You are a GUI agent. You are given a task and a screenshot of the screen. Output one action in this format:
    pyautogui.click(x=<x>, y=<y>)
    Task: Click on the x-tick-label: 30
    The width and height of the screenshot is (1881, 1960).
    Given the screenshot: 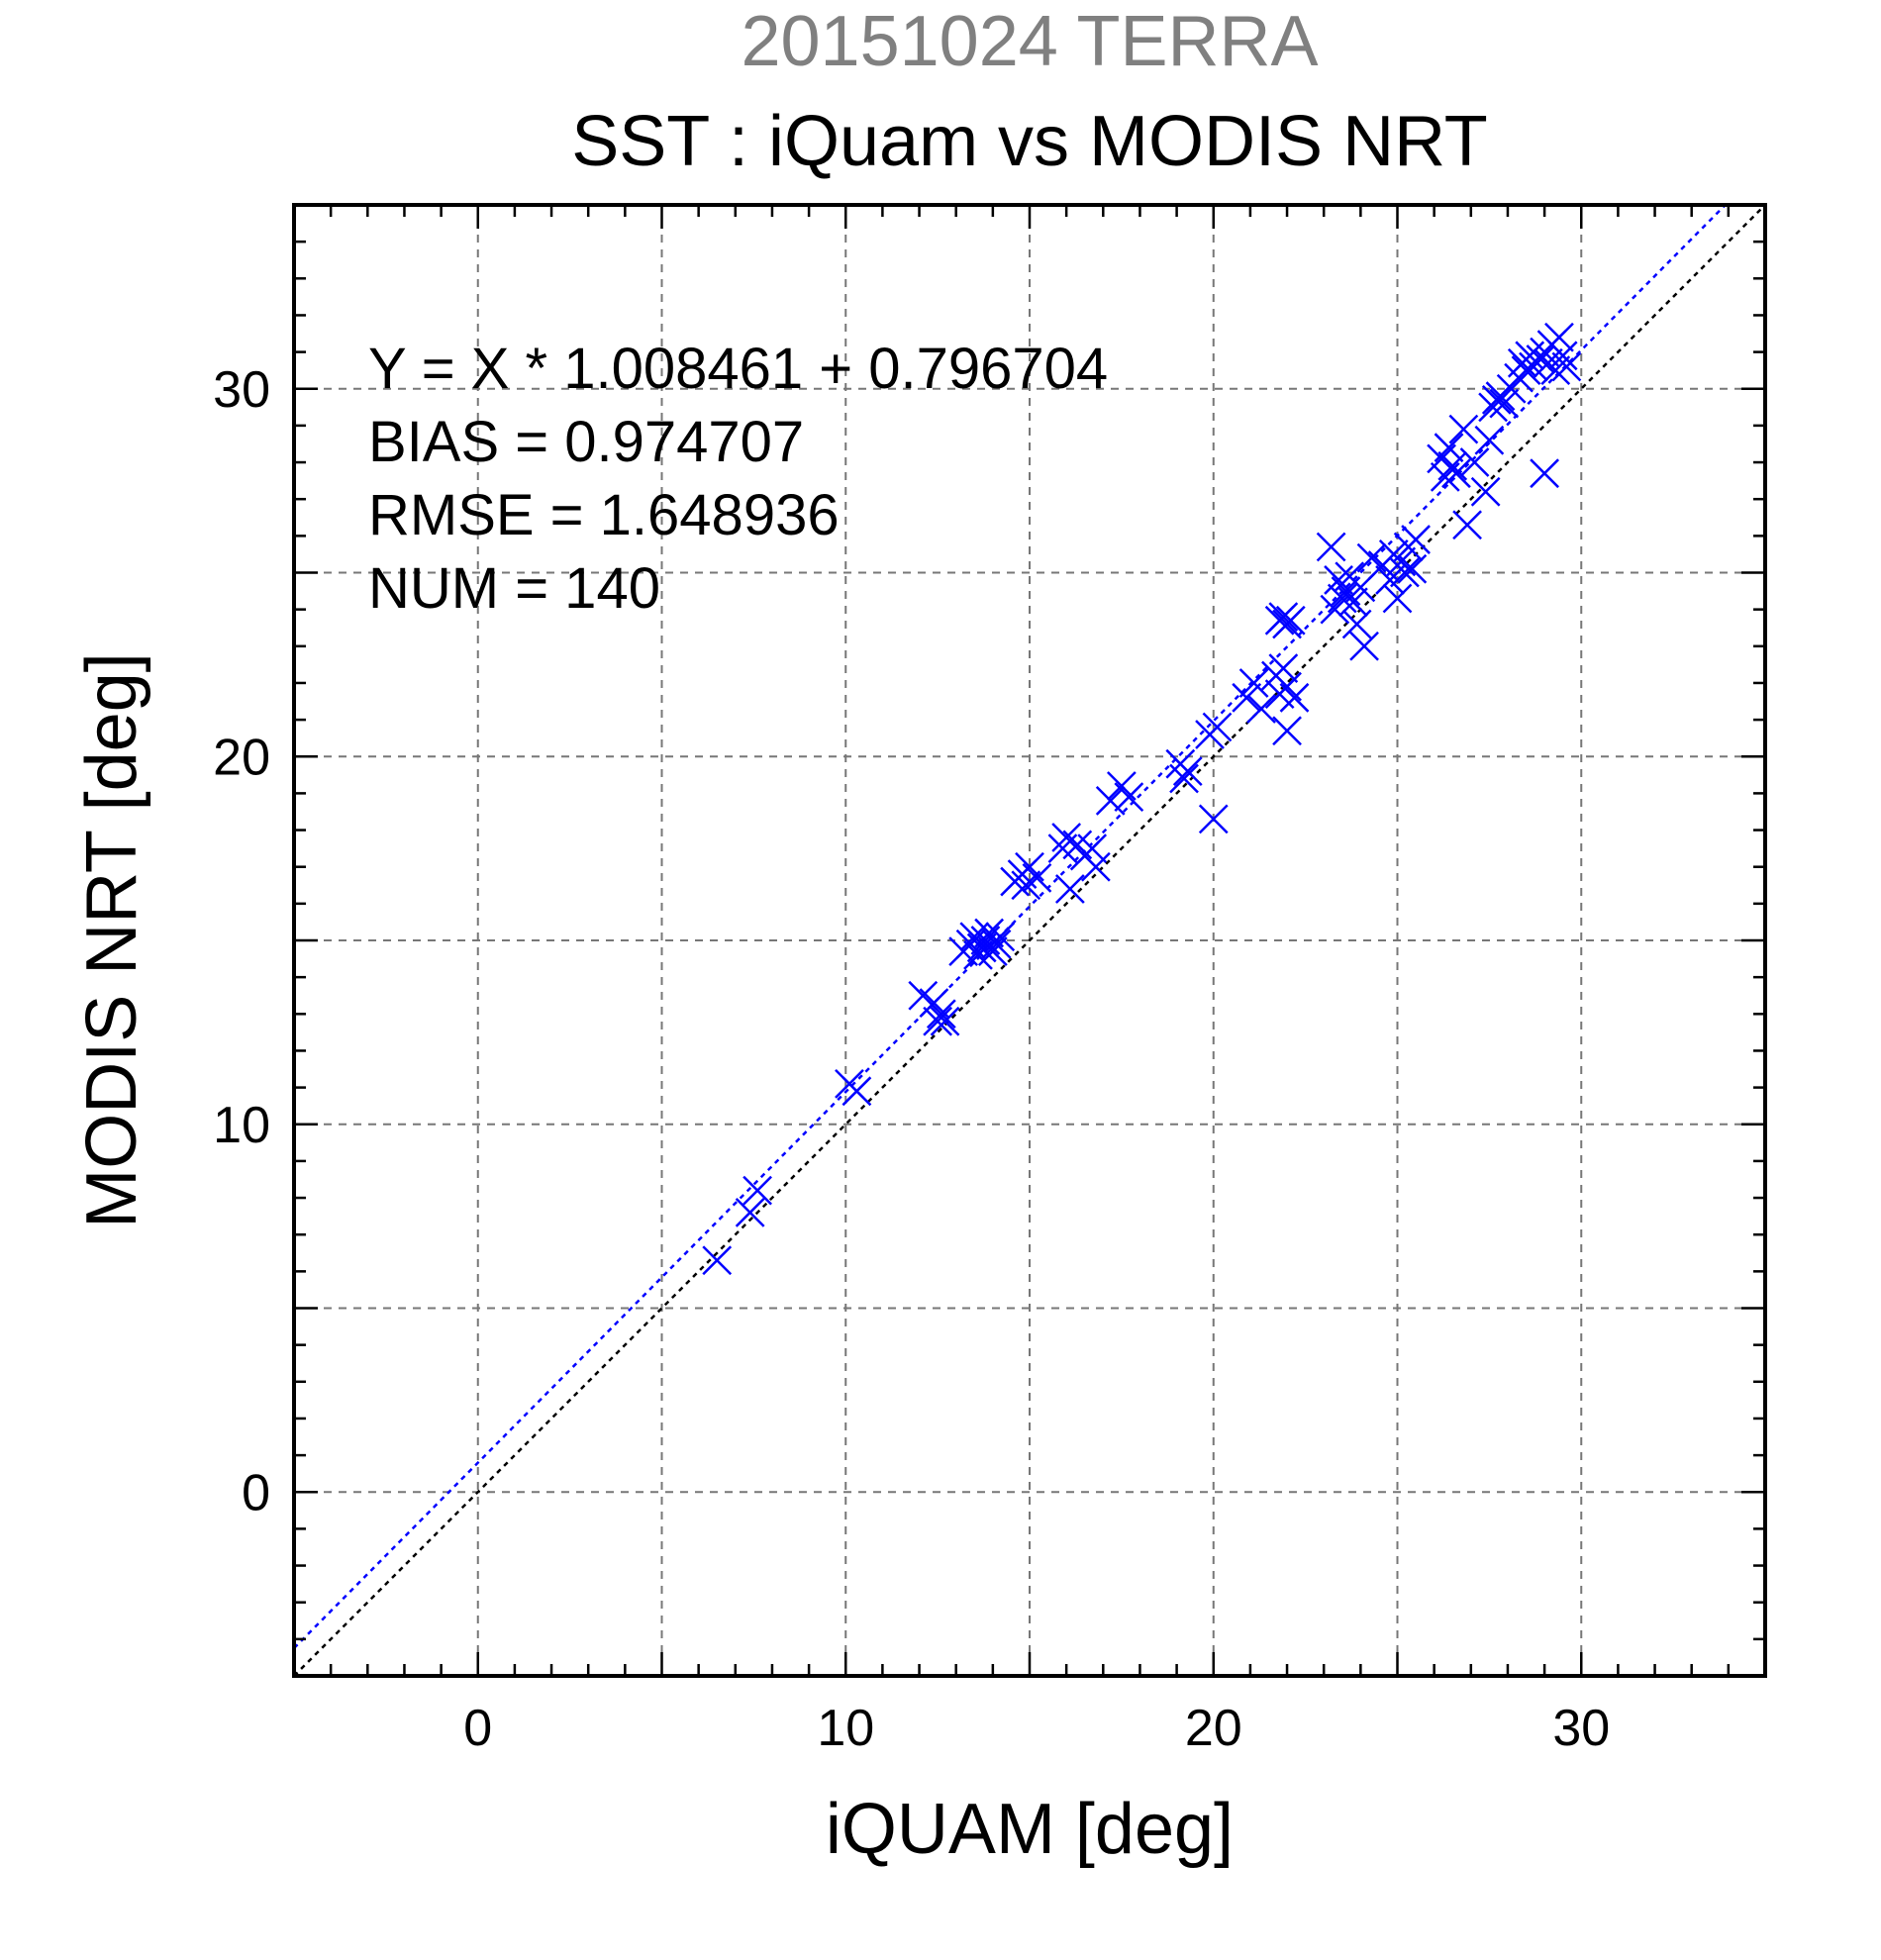 What is the action you would take?
    pyautogui.click(x=1581, y=1728)
    